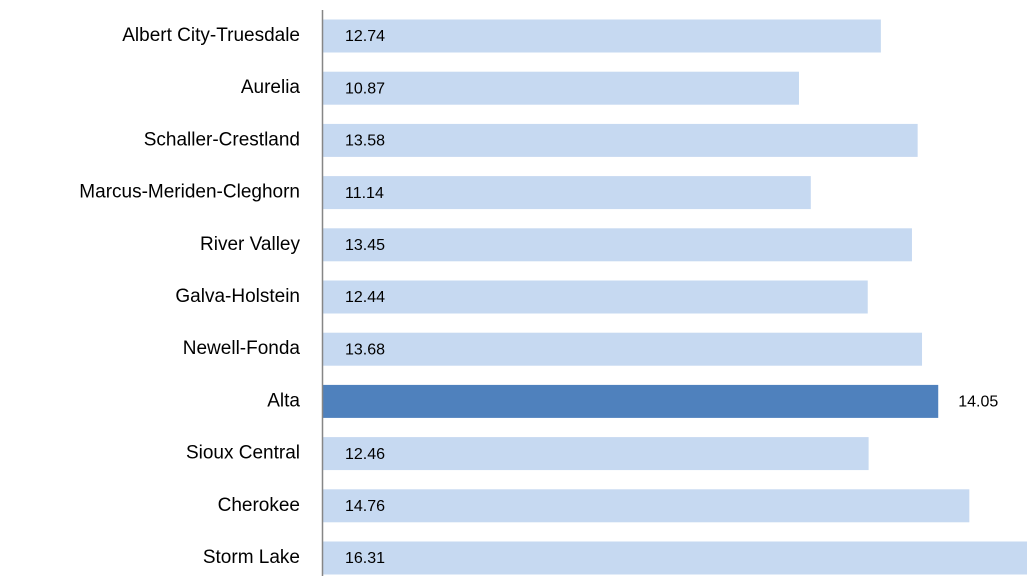  What do you see at coordinates (243, 453) in the screenshot?
I see `y-tick-label: Sioux Central` at bounding box center [243, 453].